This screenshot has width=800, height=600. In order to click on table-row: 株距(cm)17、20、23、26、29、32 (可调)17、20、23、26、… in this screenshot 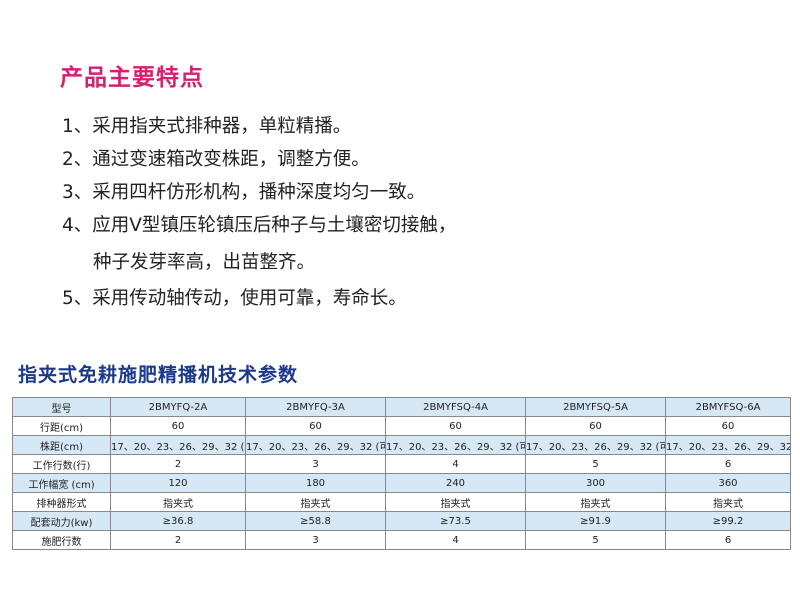, I will do `click(401, 445)`.